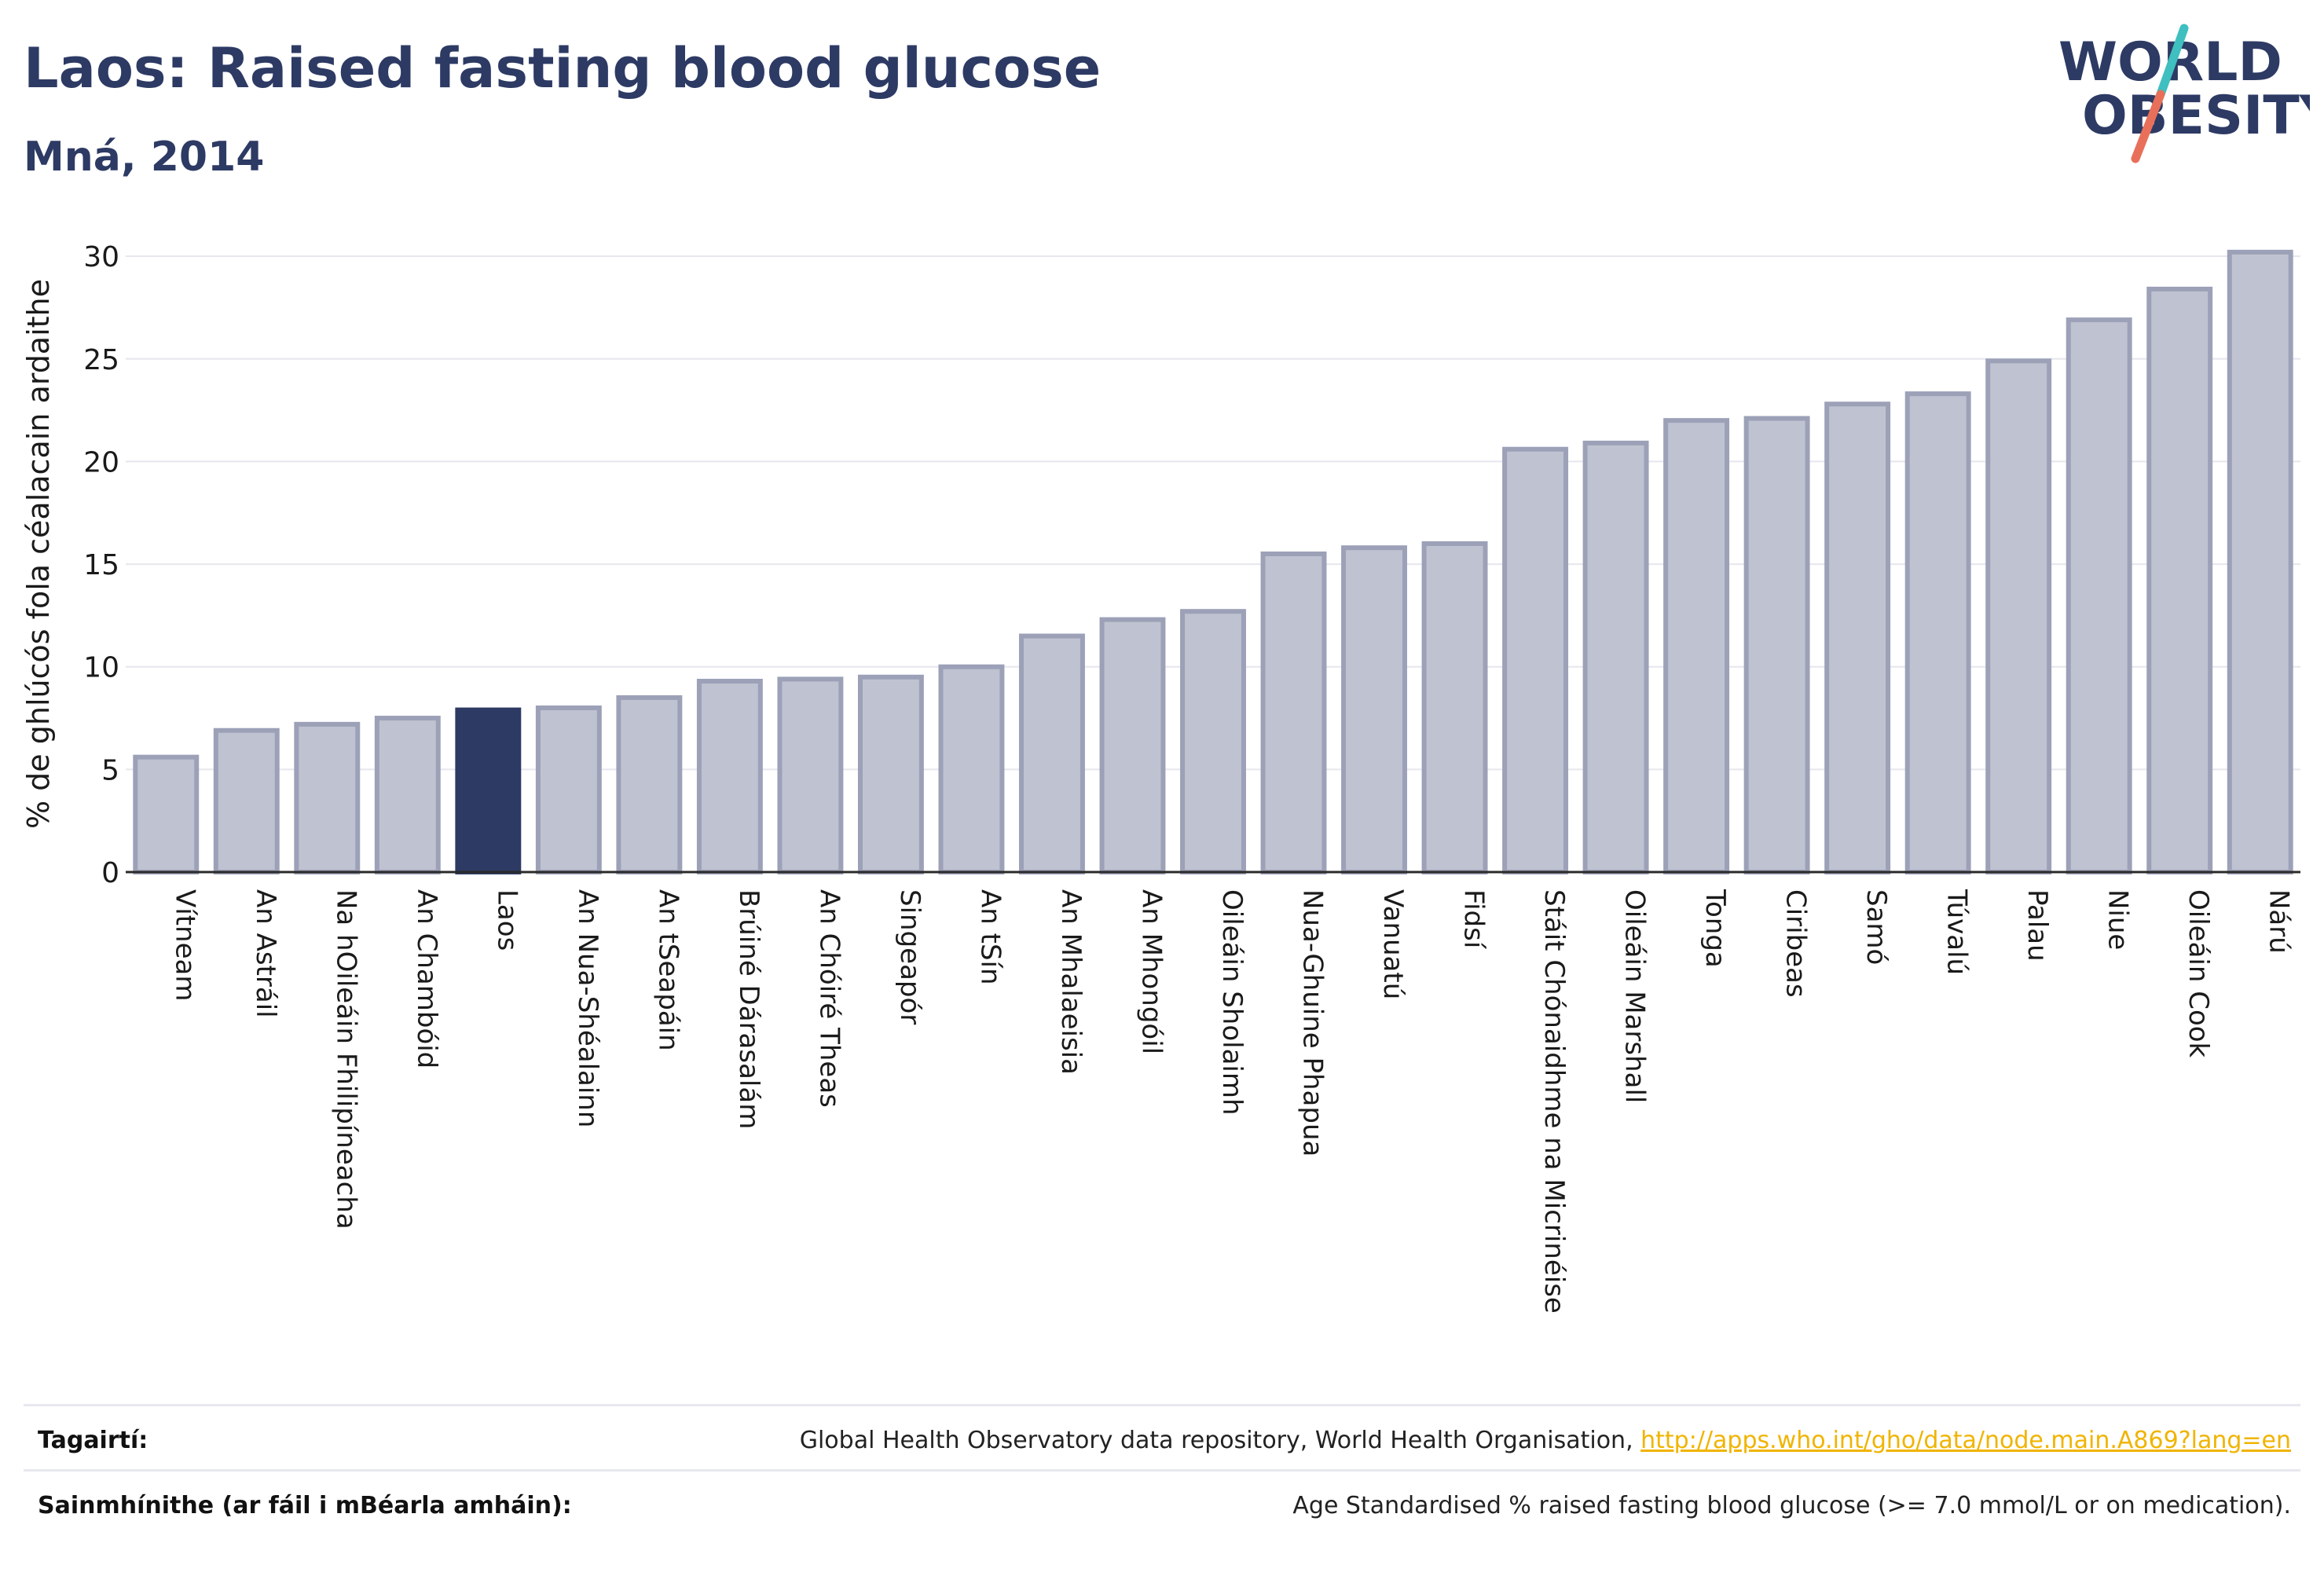 The height and width of the screenshot is (1576, 2324). What do you see at coordinates (748, 1009) in the screenshot?
I see `x-tick-label: Brúiné Dárasalám` at bounding box center [748, 1009].